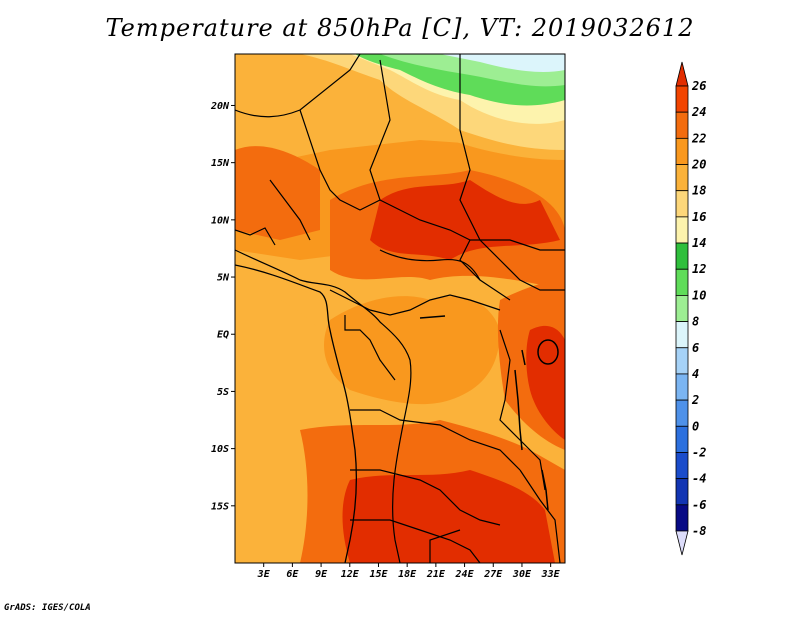 This screenshot has width=800, height=618. What do you see at coordinates (695, 426) in the screenshot?
I see `colorbar-label: 0` at bounding box center [695, 426].